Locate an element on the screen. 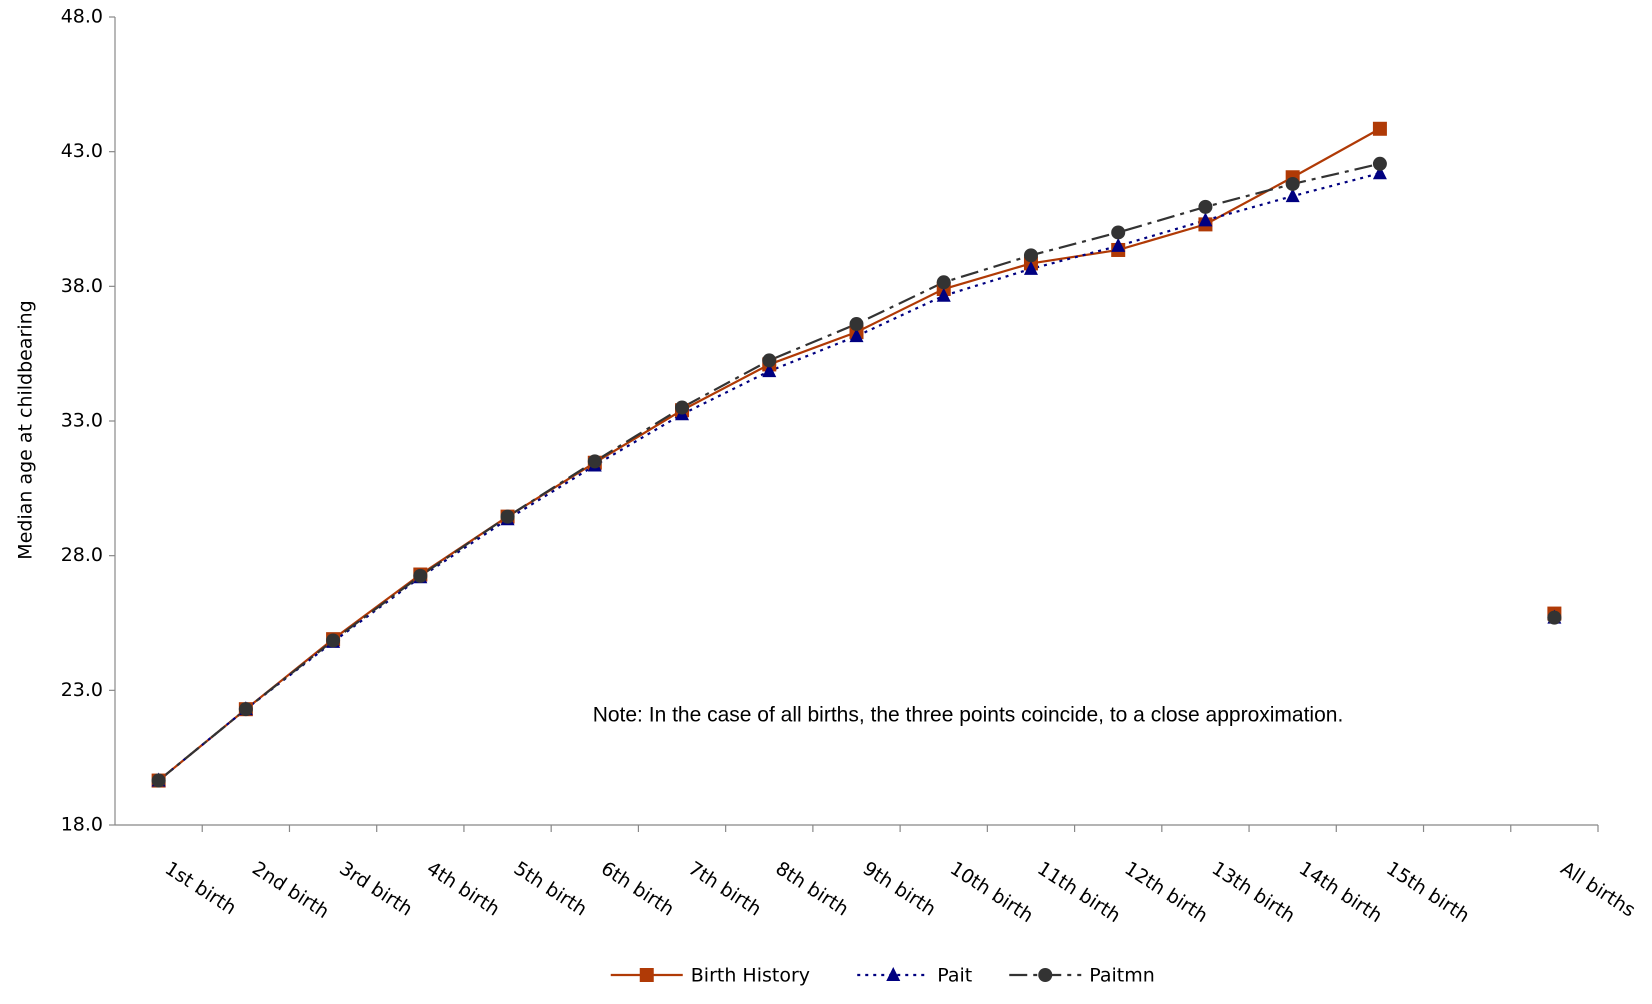  legend-label: Paitmn is located at coordinates (1122, 976).